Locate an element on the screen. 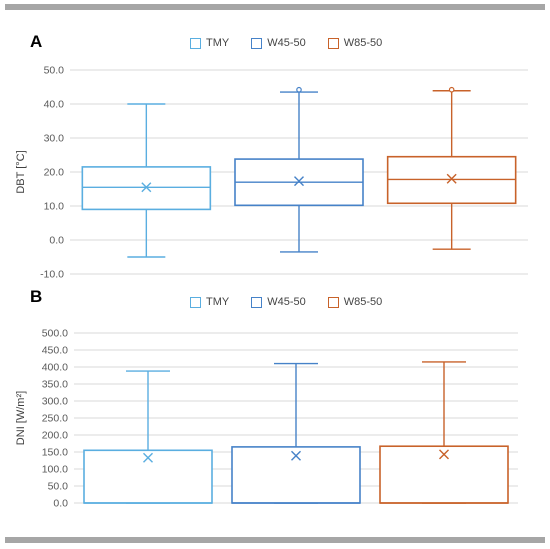  y-tick-label: -10.0 is located at coordinates (52, 275).